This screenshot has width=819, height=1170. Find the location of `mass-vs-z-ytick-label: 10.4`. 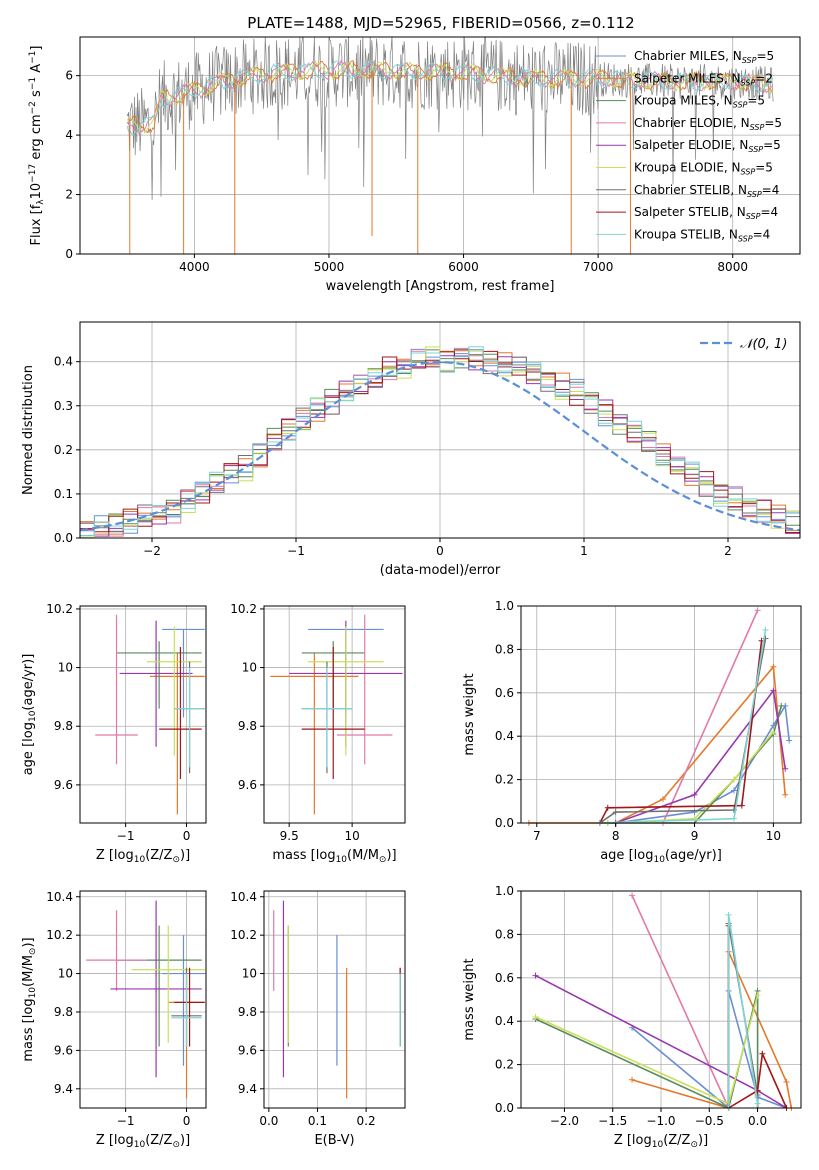

mass-vs-z-ytick-label: 10.4 is located at coordinates (59, 897).